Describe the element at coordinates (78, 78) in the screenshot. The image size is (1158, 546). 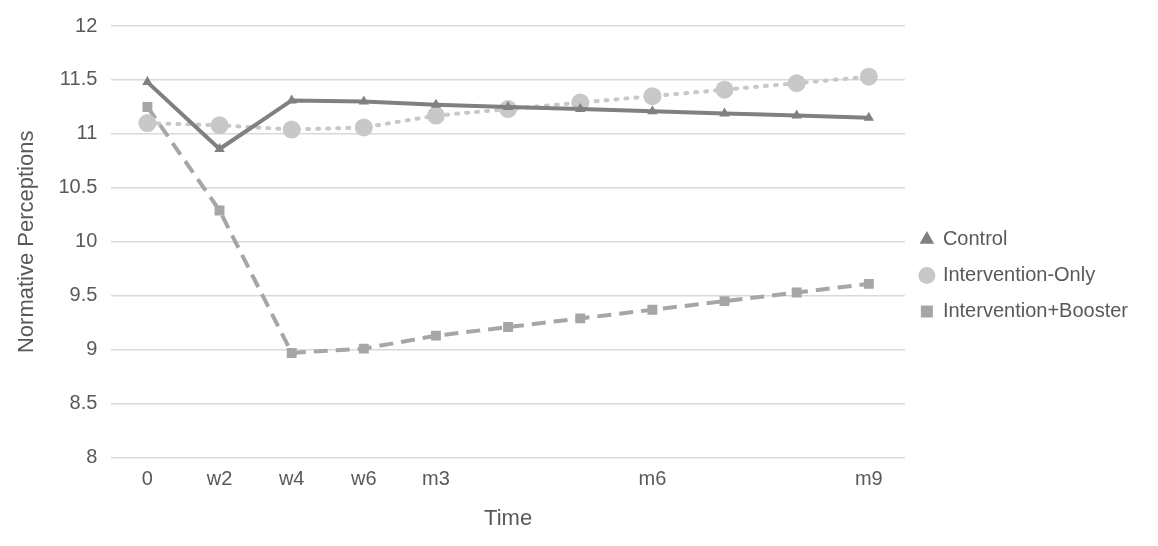
I see `y-tick-label: 11.5` at that location.